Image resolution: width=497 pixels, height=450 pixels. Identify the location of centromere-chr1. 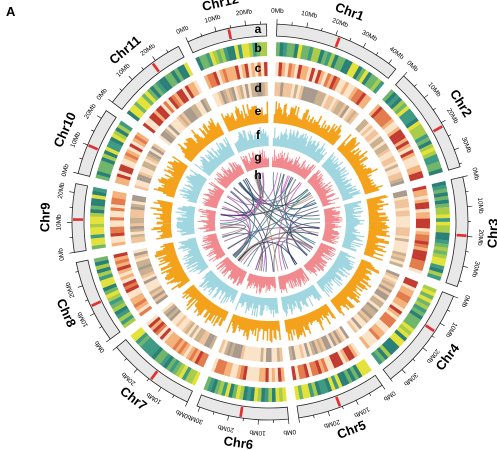
(337, 42).